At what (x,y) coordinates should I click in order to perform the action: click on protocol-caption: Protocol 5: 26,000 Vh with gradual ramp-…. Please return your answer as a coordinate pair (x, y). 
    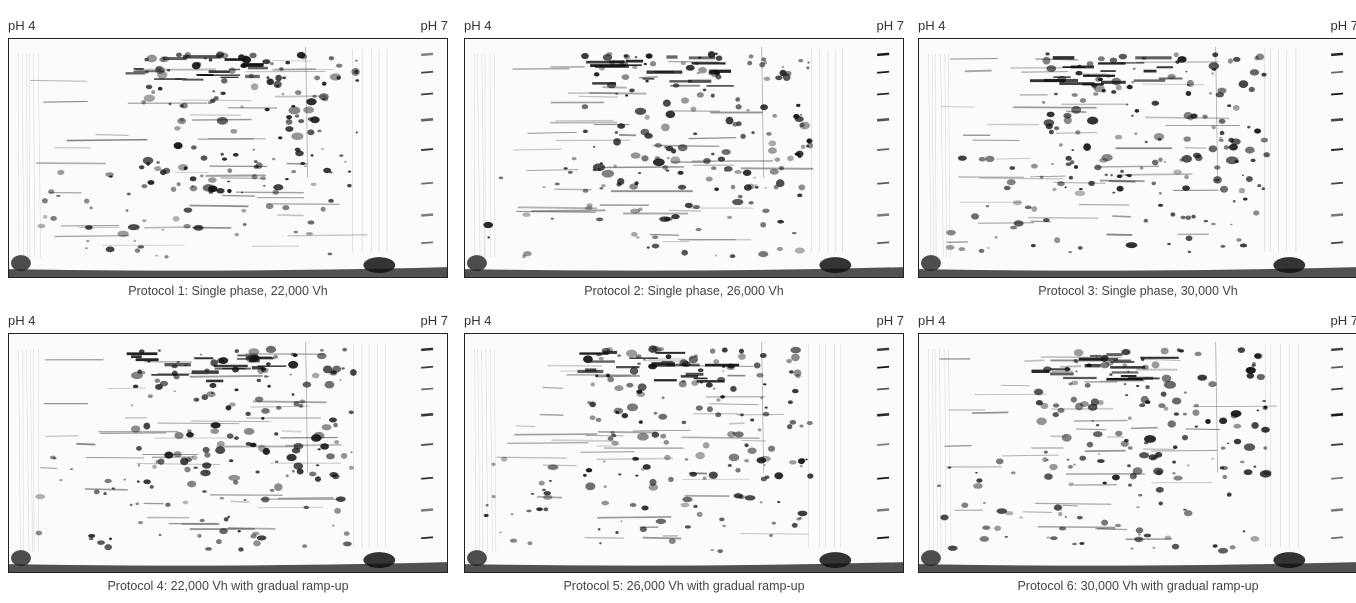
    Looking at the image, I should click on (684, 586).